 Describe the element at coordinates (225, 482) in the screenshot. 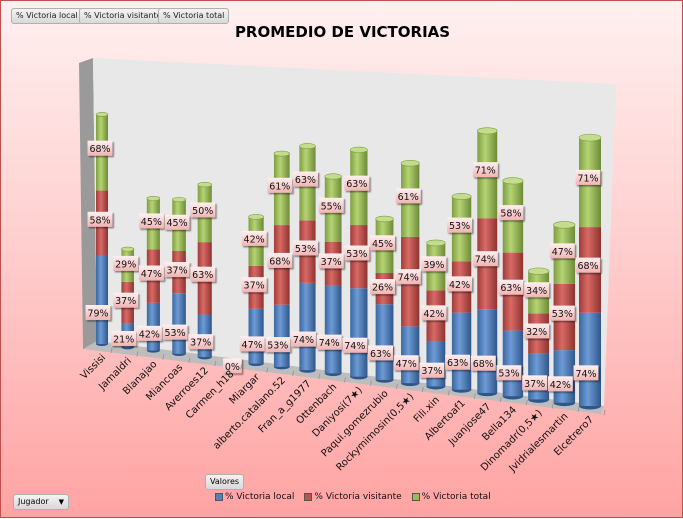

I see `values-field-button: Valores` at that location.